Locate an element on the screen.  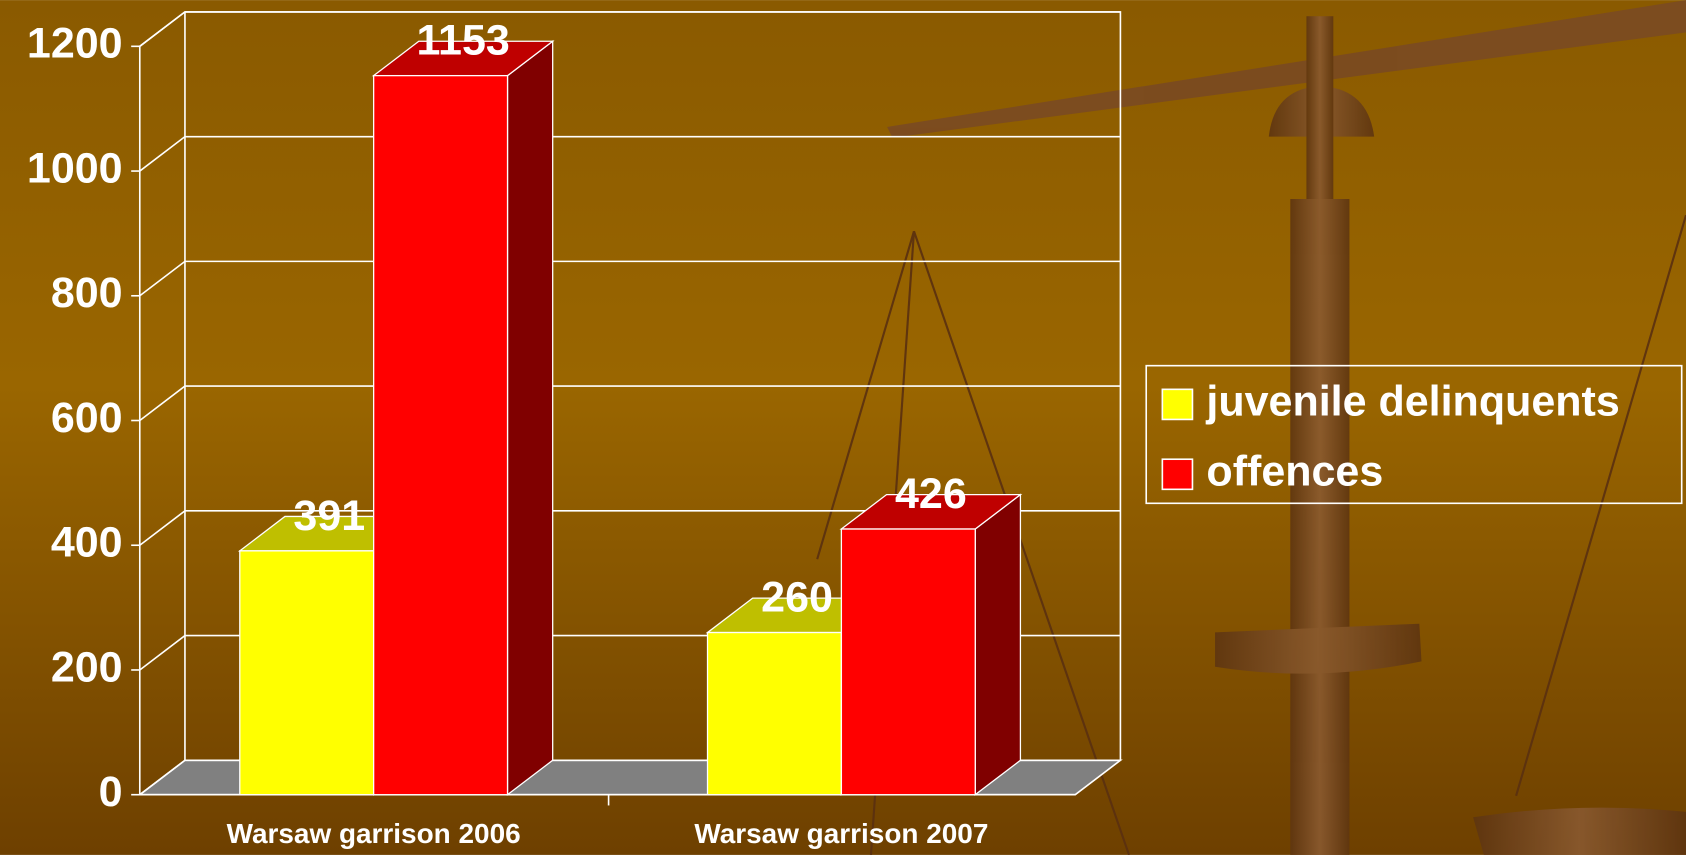
y-tick-label: 0 is located at coordinates (111, 792).